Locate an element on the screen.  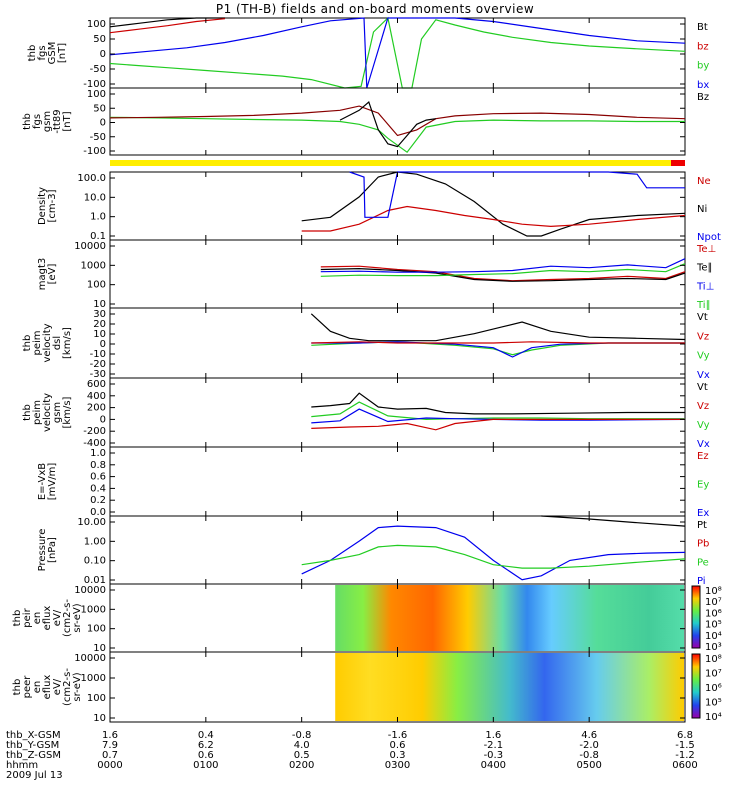
series-bz is located at coordinates (167, 26).